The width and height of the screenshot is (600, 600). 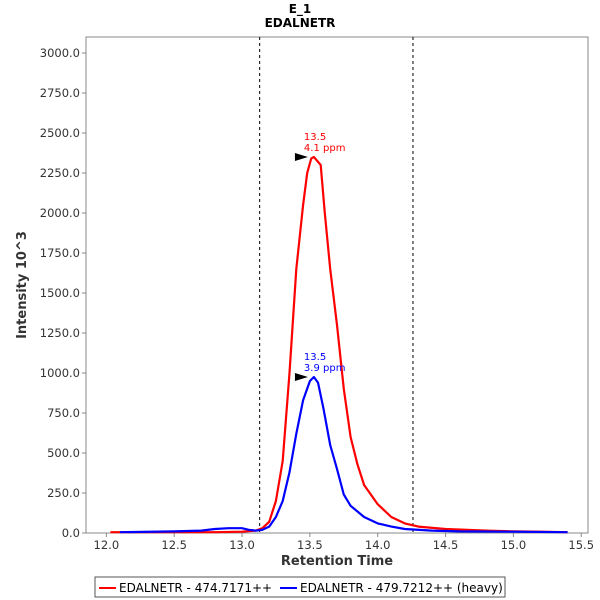 I want to click on x-tick-label: 13.5, so click(x=310, y=545).